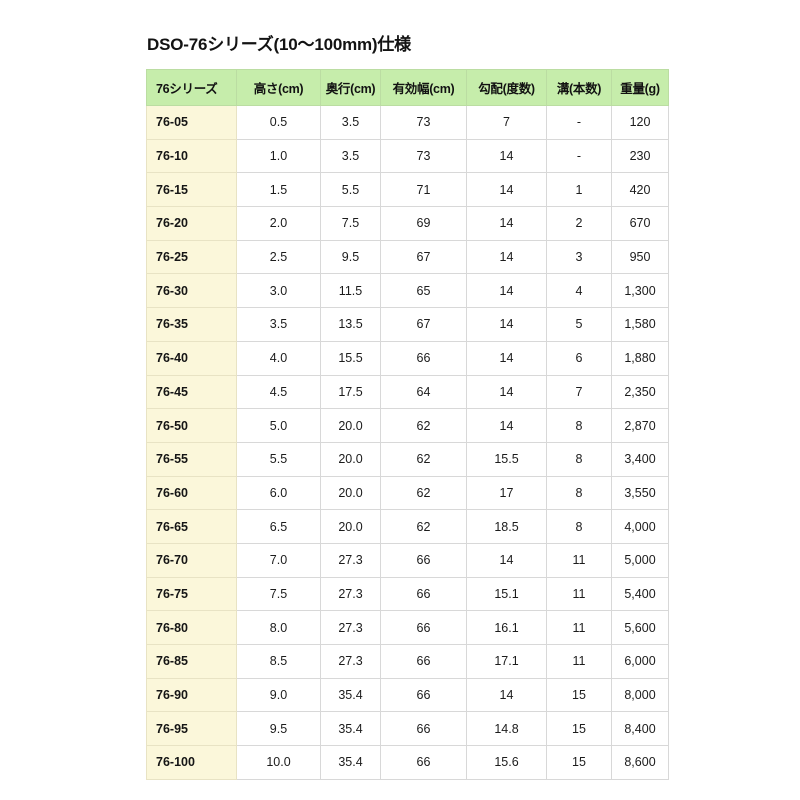  What do you see at coordinates (640, 425) in the screenshot?
I see `cell-weight: 2,870` at bounding box center [640, 425].